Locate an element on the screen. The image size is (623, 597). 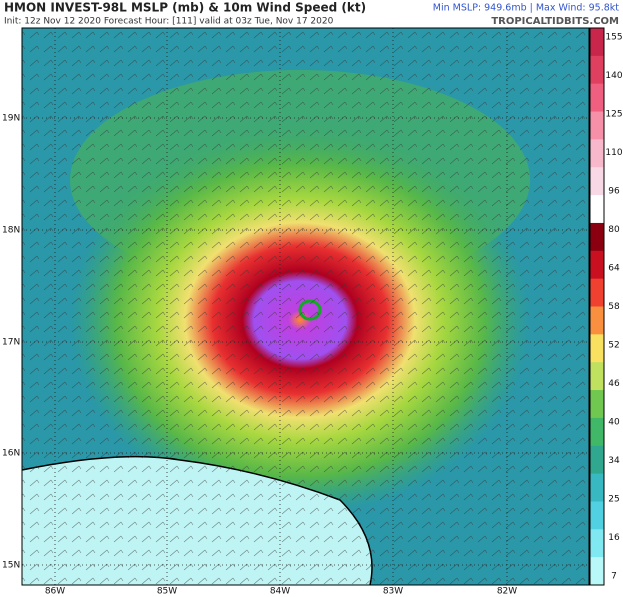
lon-label: 84W is located at coordinates (280, 592).